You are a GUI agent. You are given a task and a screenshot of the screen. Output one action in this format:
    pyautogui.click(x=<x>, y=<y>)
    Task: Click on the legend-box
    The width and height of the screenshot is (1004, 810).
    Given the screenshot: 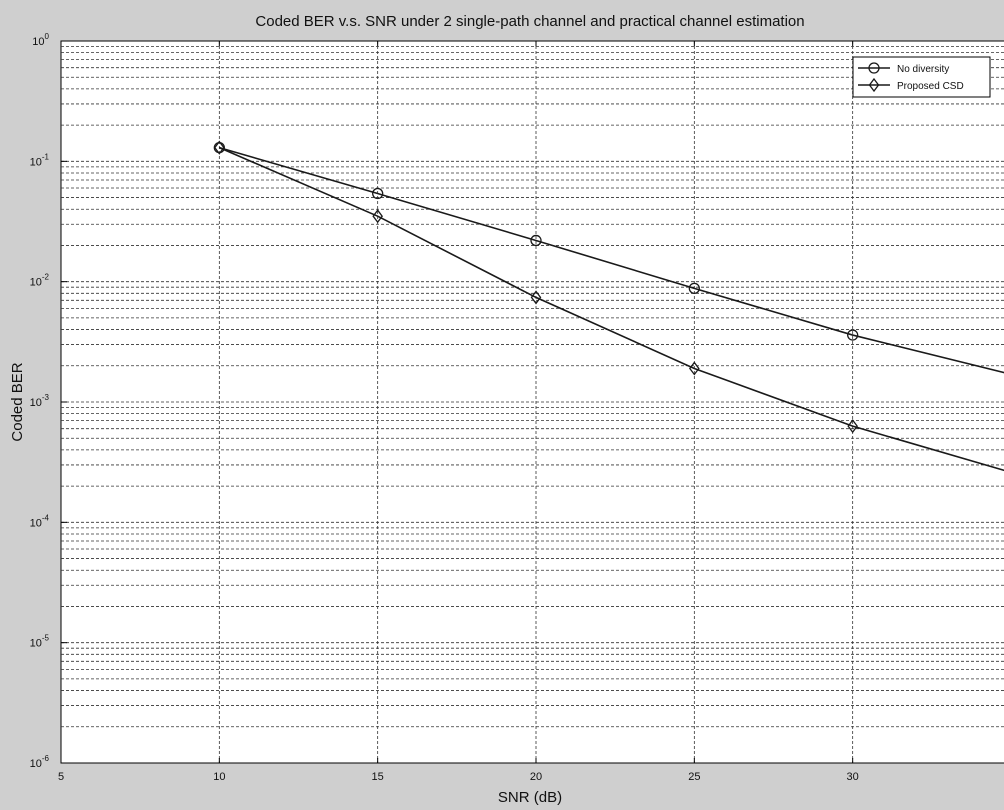 What is the action you would take?
    pyautogui.click(x=921, y=77)
    